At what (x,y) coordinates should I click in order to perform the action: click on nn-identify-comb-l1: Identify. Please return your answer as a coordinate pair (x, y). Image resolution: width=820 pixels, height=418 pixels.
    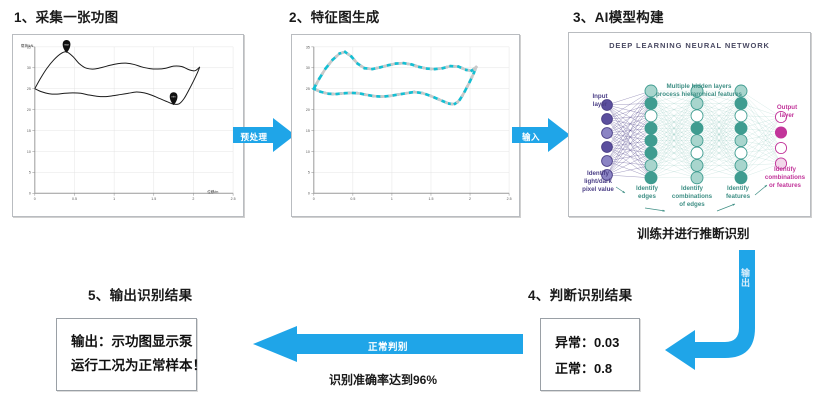
    Looking at the image, I should click on (691, 188).